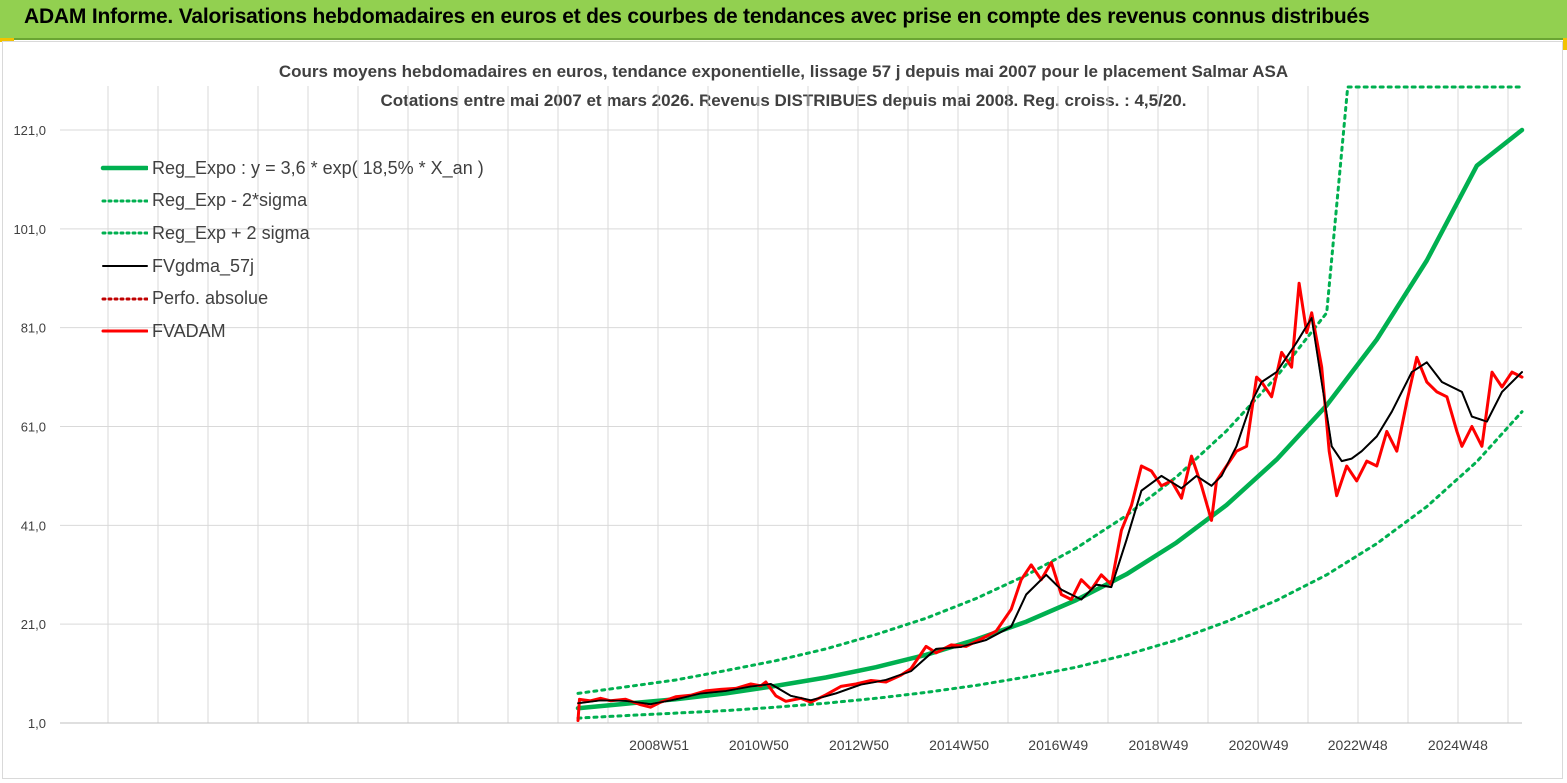  I want to click on y-tick-label: 61,0, so click(33, 427).